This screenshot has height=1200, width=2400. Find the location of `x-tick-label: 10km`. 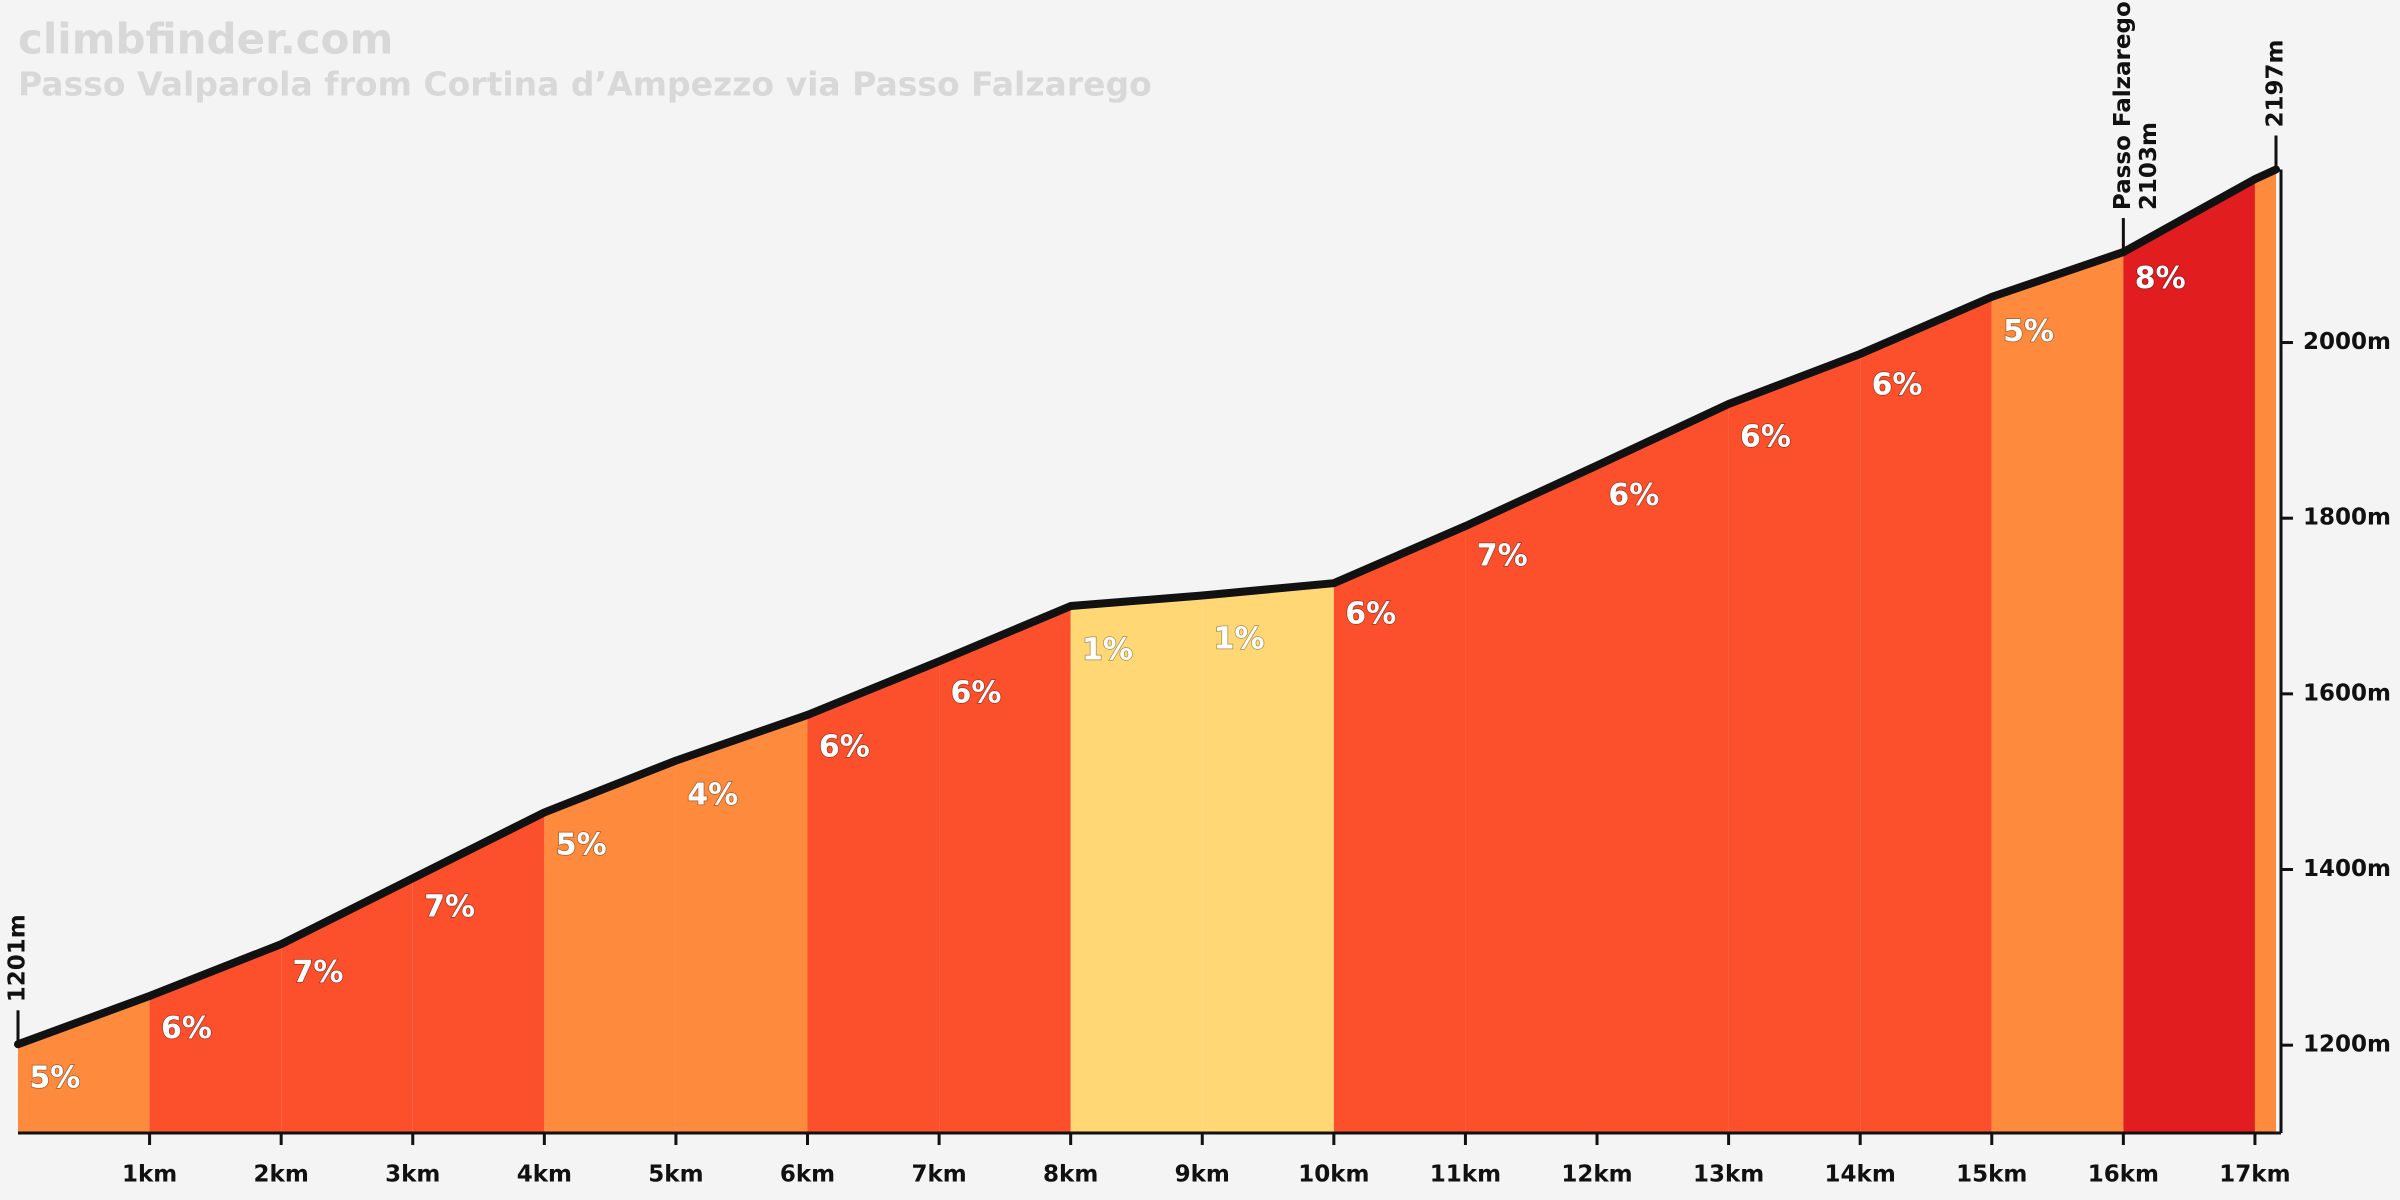

x-tick-label: 10km is located at coordinates (1333, 1175).